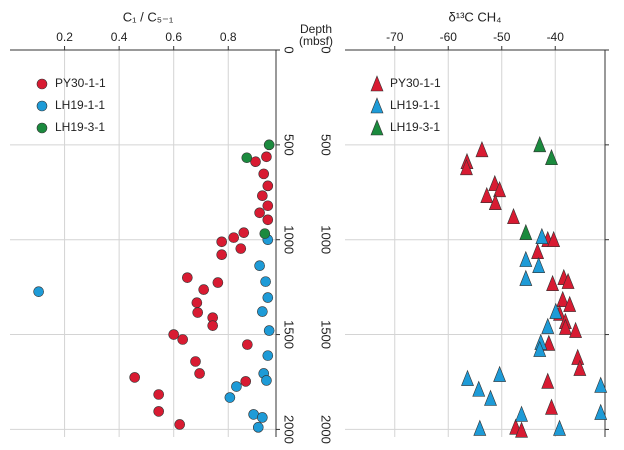  I want to click on x-tick-label: 0.6, so click(173, 37).